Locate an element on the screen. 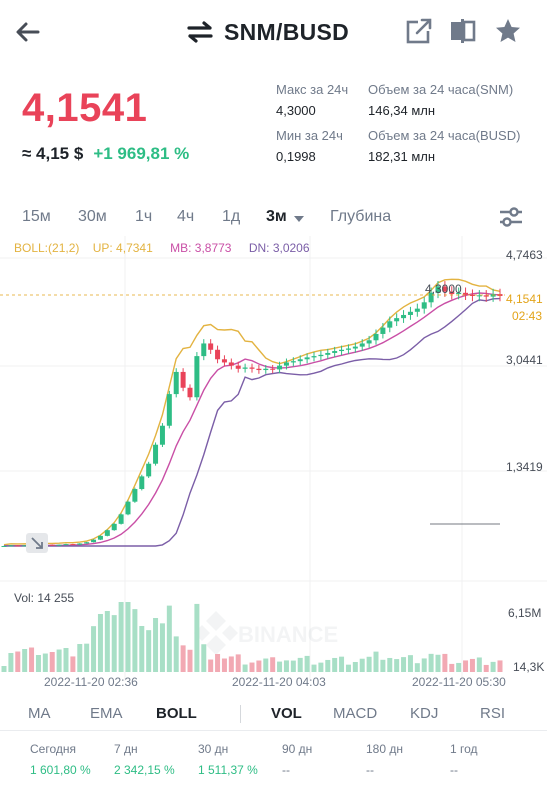 The image size is (547, 800). top-bar: SNM/BUSD is located at coordinates (273, 32).